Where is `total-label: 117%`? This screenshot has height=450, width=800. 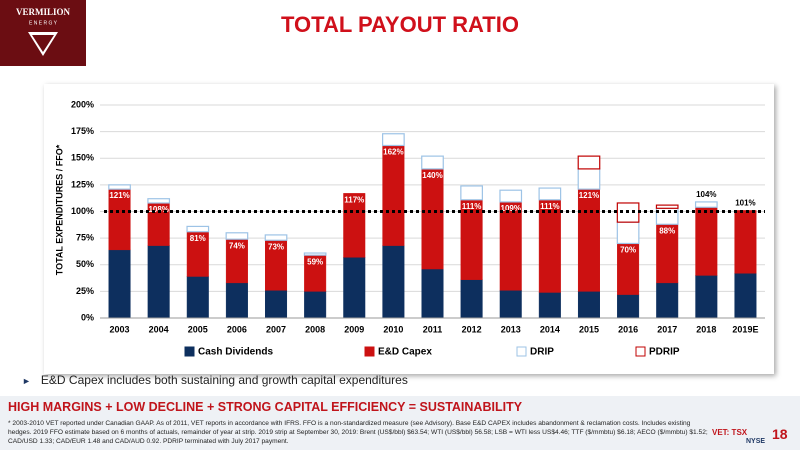 total-label: 117% is located at coordinates (354, 200).